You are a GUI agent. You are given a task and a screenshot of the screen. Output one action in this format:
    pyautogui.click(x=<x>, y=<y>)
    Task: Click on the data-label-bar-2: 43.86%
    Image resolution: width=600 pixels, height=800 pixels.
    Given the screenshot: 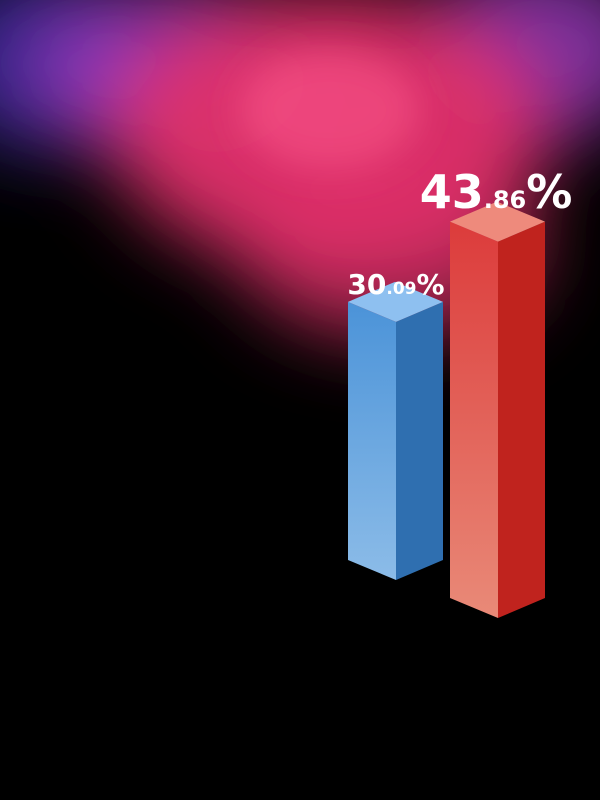 What is the action you would take?
    pyautogui.click(x=496, y=192)
    